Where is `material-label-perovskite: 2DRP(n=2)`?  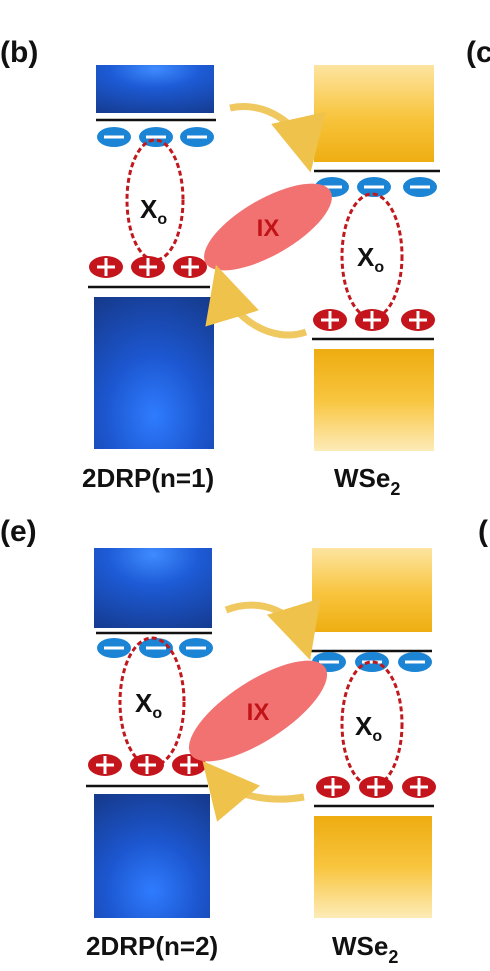
material-label-perovskite: 2DRP(n=2) is located at coordinates (152, 946).